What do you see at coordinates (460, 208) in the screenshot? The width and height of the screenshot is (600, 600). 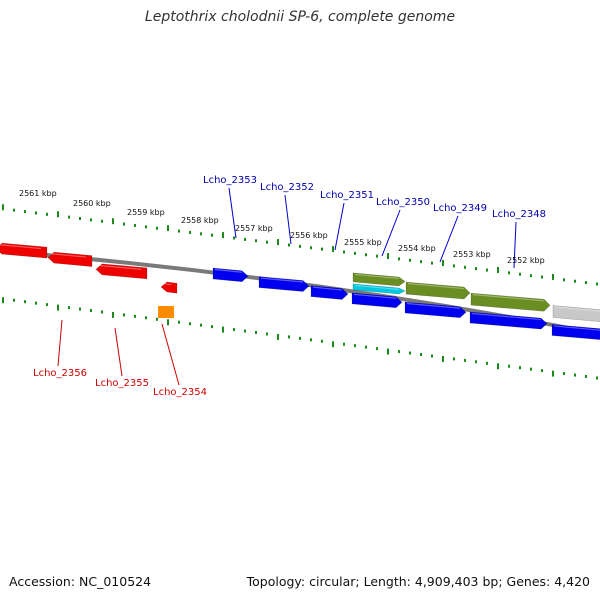 I see `gene-label-lcho-2349: Lcho_2349` at bounding box center [460, 208].